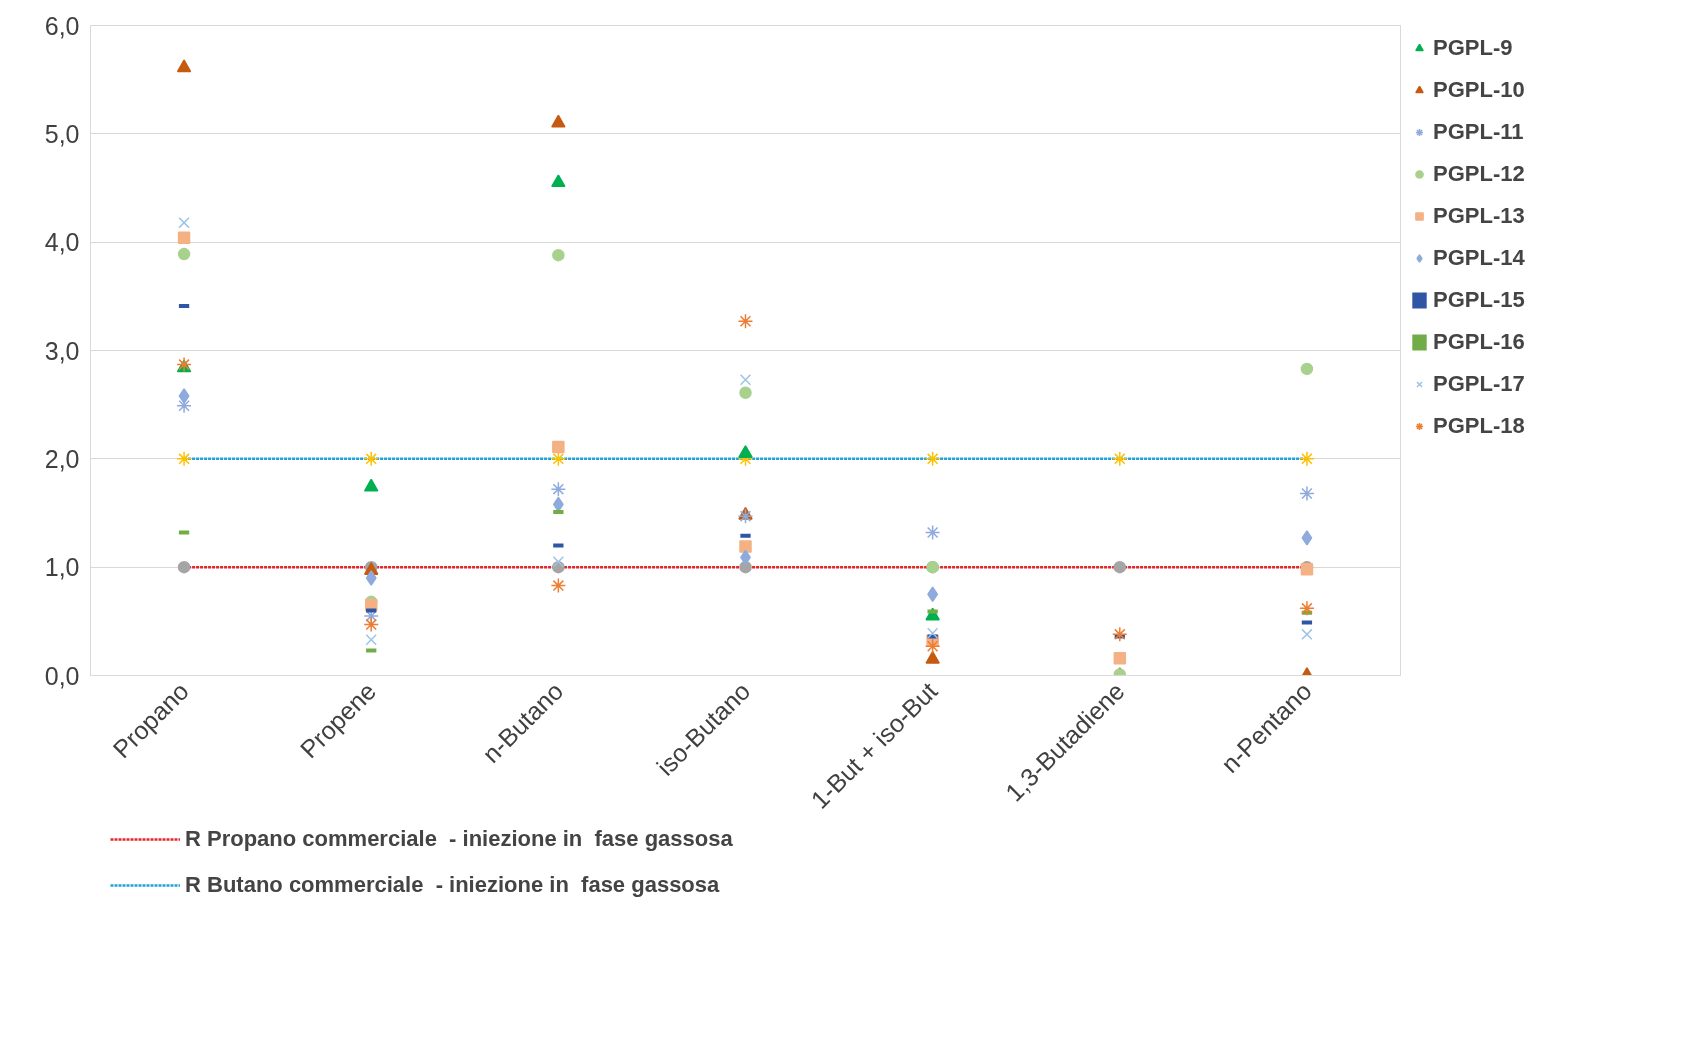 Image resolution: width=1691 pixels, height=1040 pixels. Describe the element at coordinates (459, 839) in the screenshot. I see `legend-label: R Propano commerciale - iniezione in fase gassosa` at that location.